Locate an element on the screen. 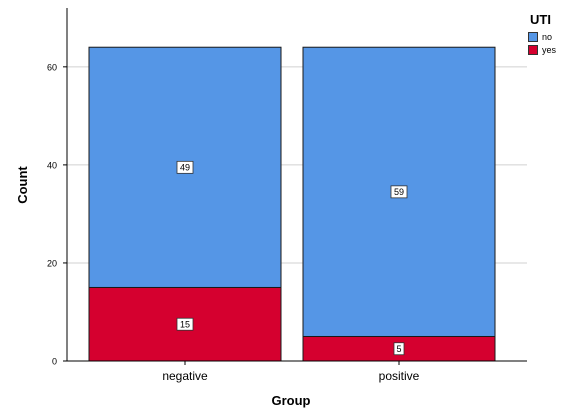 This screenshot has width=565, height=415. legend-item-yes: yes is located at coordinates (542, 50).